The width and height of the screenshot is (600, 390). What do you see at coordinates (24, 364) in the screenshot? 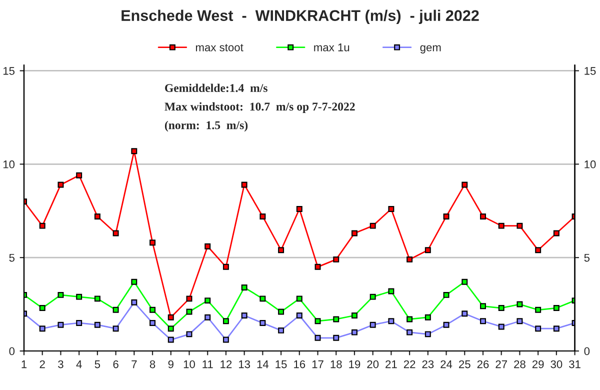
I see `x-tick-label: 1` at bounding box center [24, 364].